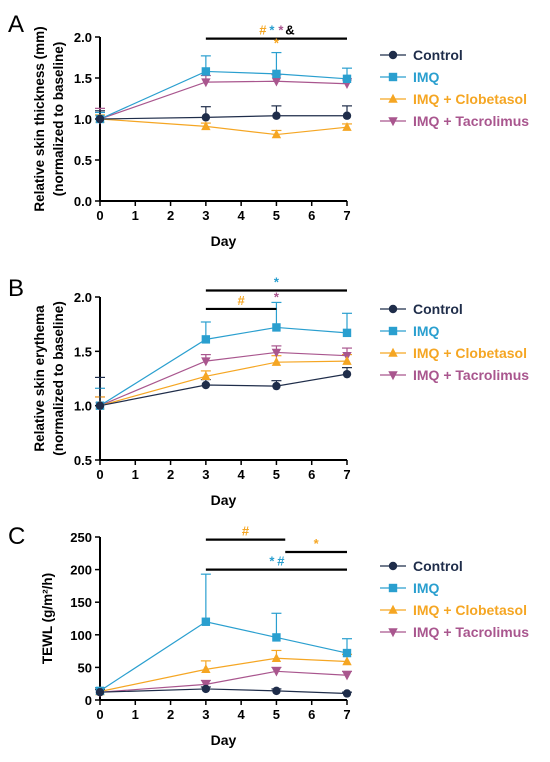 Image resolution: width=550 pixels, height=762 pixels. What do you see at coordinates (81, 602) in the screenshot?
I see `y-tick-label: 150` at bounding box center [81, 602].